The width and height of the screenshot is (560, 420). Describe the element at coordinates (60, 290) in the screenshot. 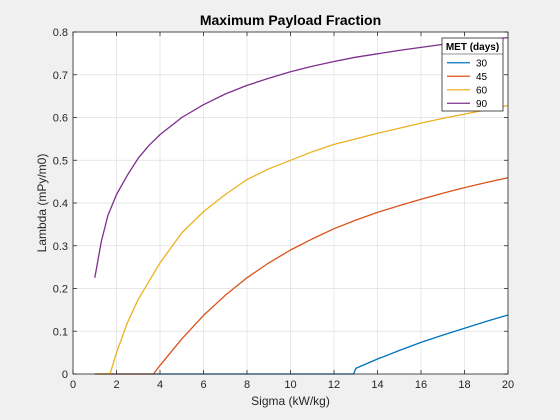

I see `y-tick-label: 0.2` at that location.